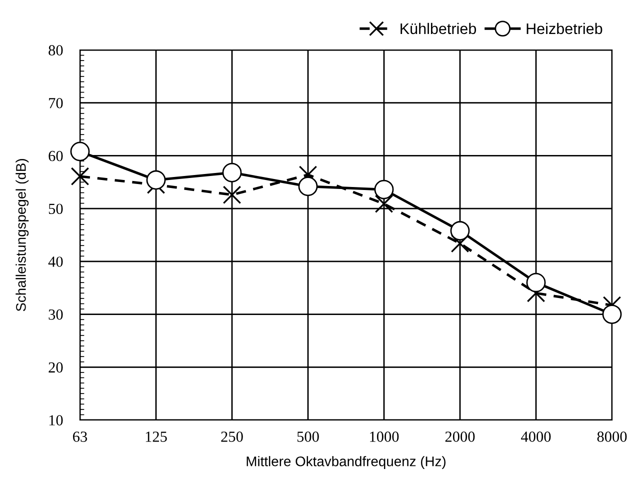 The image size is (637, 480). Describe the element at coordinates (22, 235) in the screenshot. I see `y-axis-title: Schalleistungspegel (dB)` at that location.